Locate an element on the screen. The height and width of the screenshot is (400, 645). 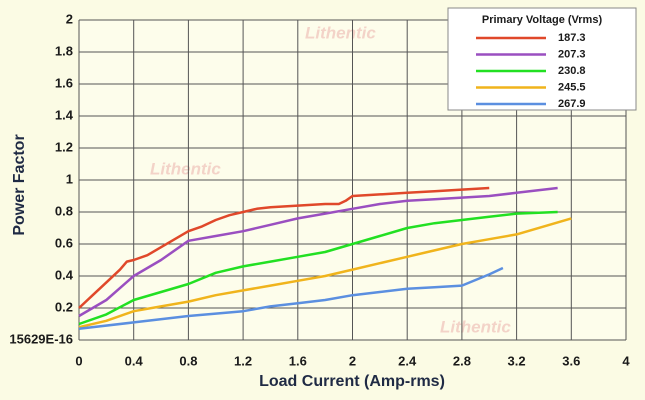
series-line is located at coordinates (291, 298).